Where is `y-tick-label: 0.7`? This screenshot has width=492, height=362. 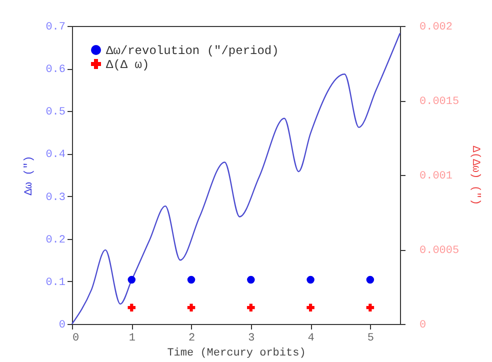
y-tick-label: 0.7 is located at coordinates (56, 28).